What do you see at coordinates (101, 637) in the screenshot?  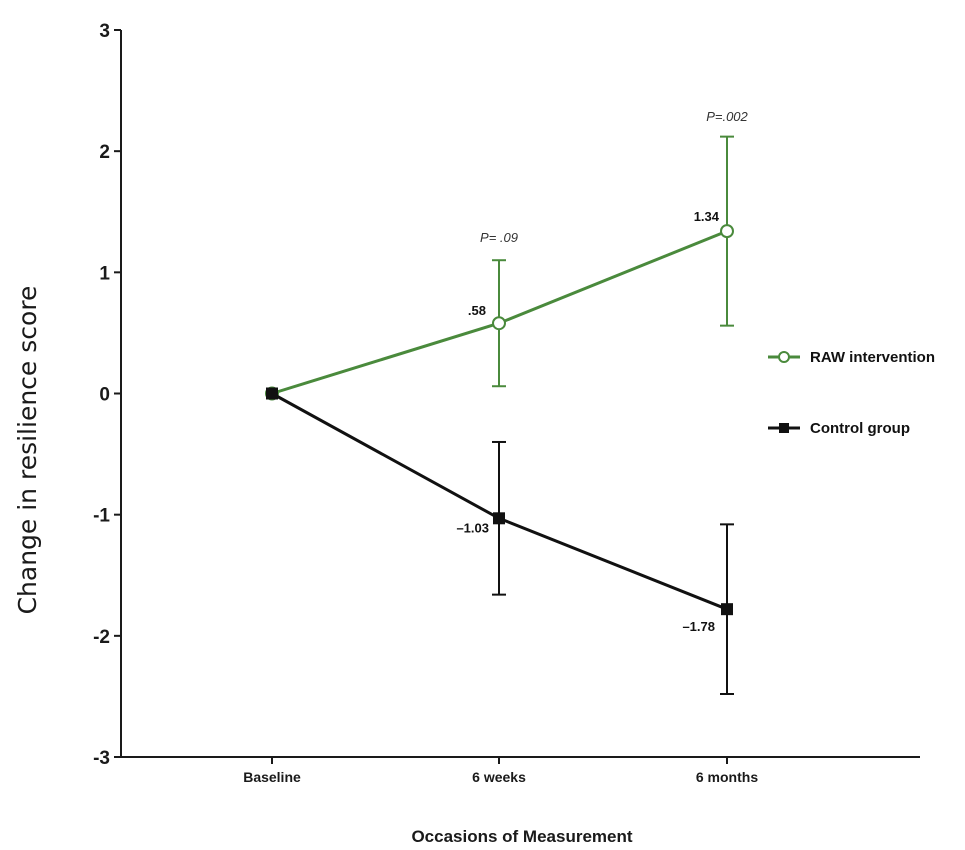 I see `y-tick-label: -2` at bounding box center [101, 637].